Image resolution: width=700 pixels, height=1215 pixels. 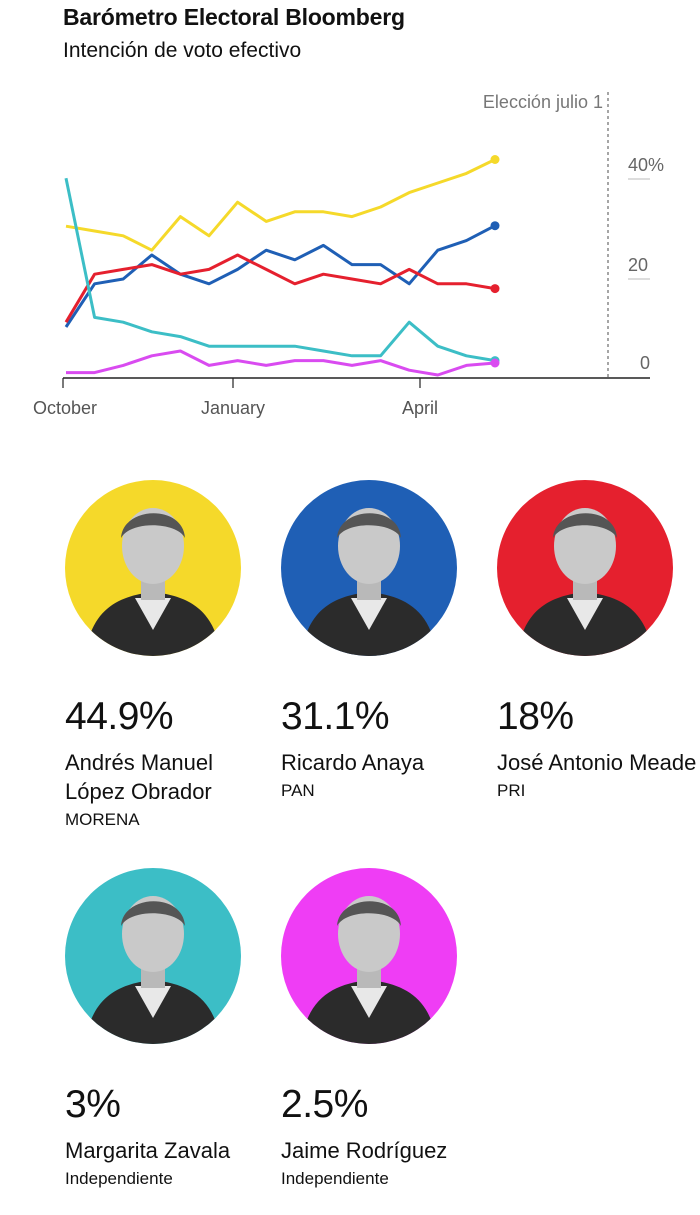 I want to click on y-tick-label-40: 40%, so click(x=646, y=165).